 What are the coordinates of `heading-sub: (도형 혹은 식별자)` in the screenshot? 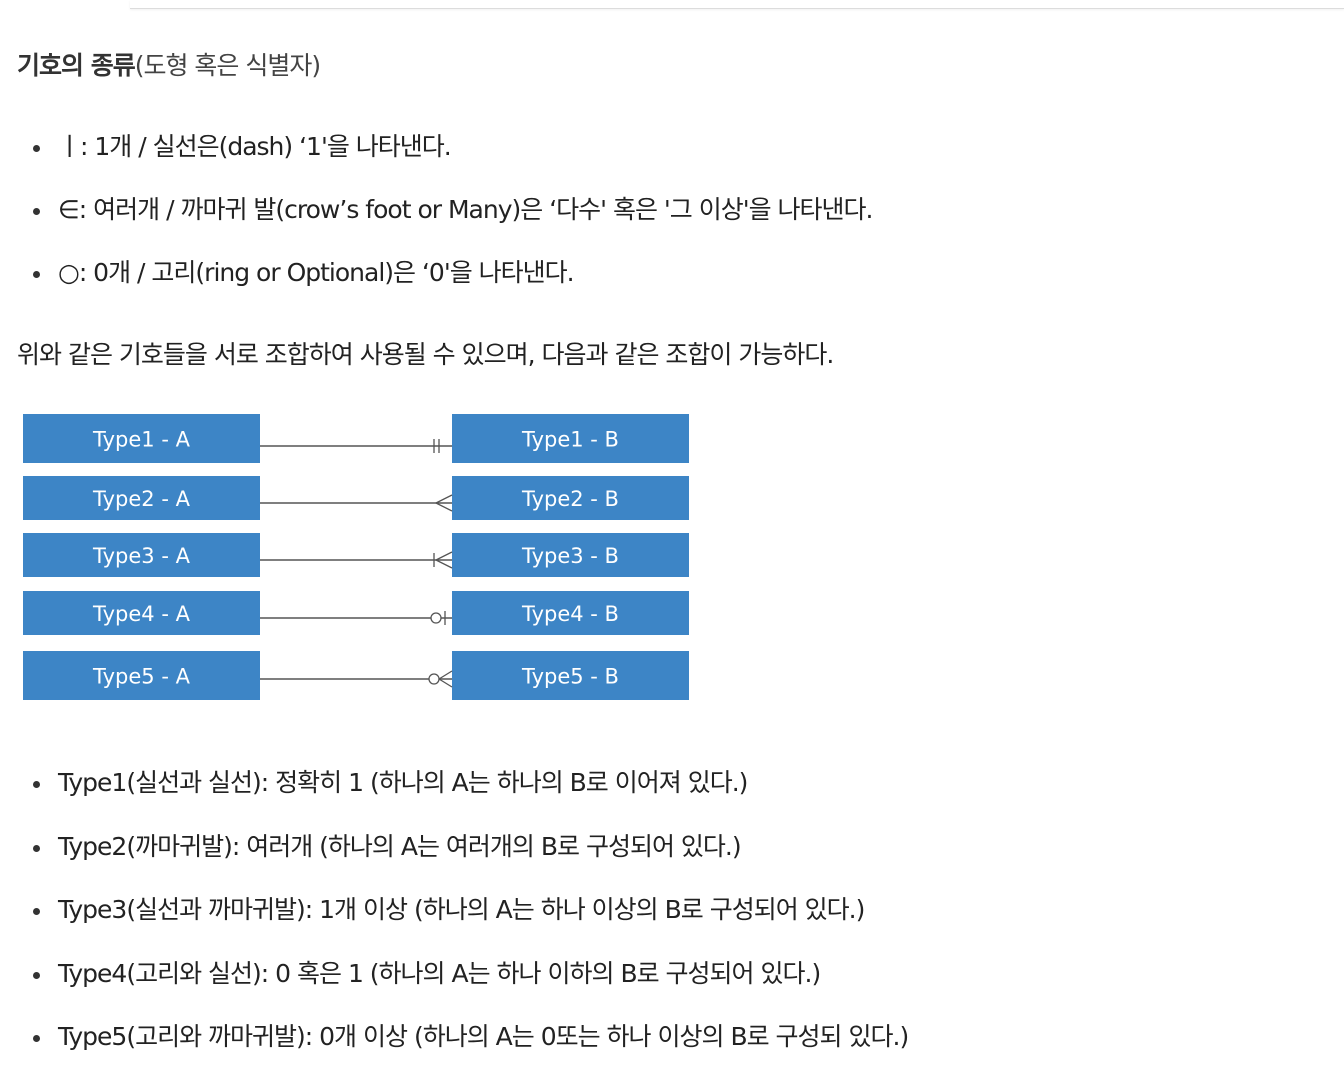 It's located at (227, 65).